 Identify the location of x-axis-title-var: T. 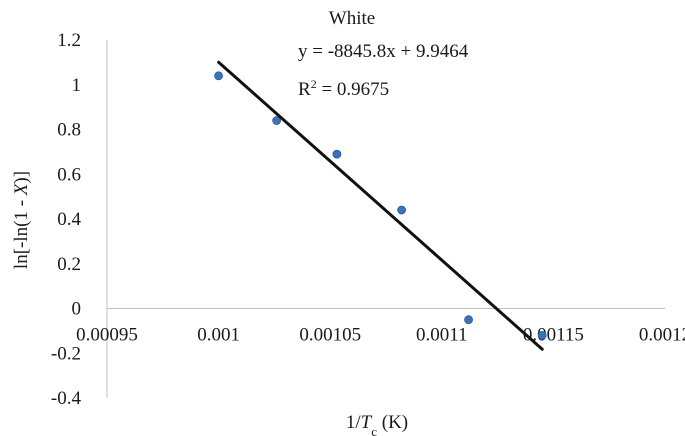
(367, 422).